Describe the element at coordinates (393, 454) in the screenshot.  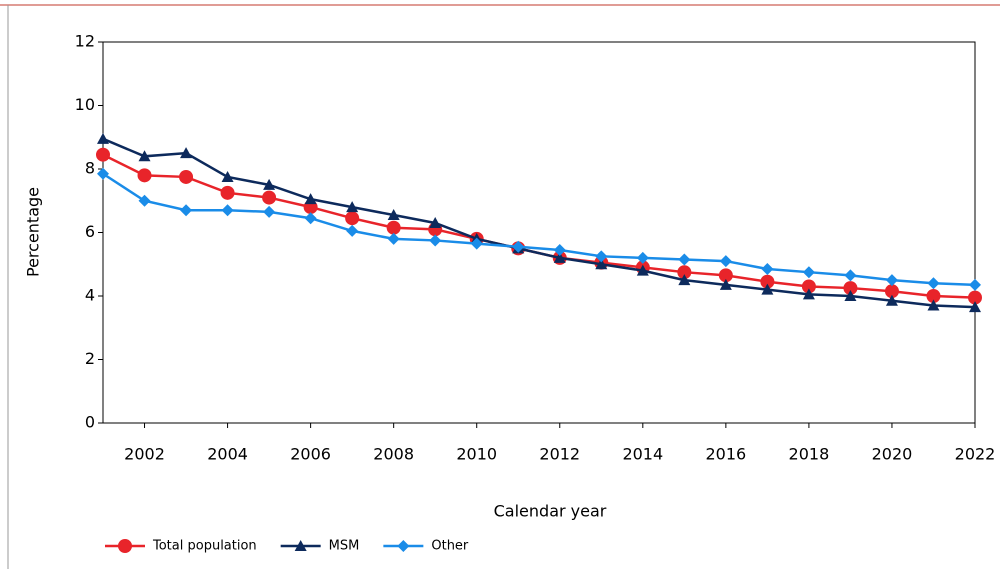
I see `x-tick-label: 2008` at that location.